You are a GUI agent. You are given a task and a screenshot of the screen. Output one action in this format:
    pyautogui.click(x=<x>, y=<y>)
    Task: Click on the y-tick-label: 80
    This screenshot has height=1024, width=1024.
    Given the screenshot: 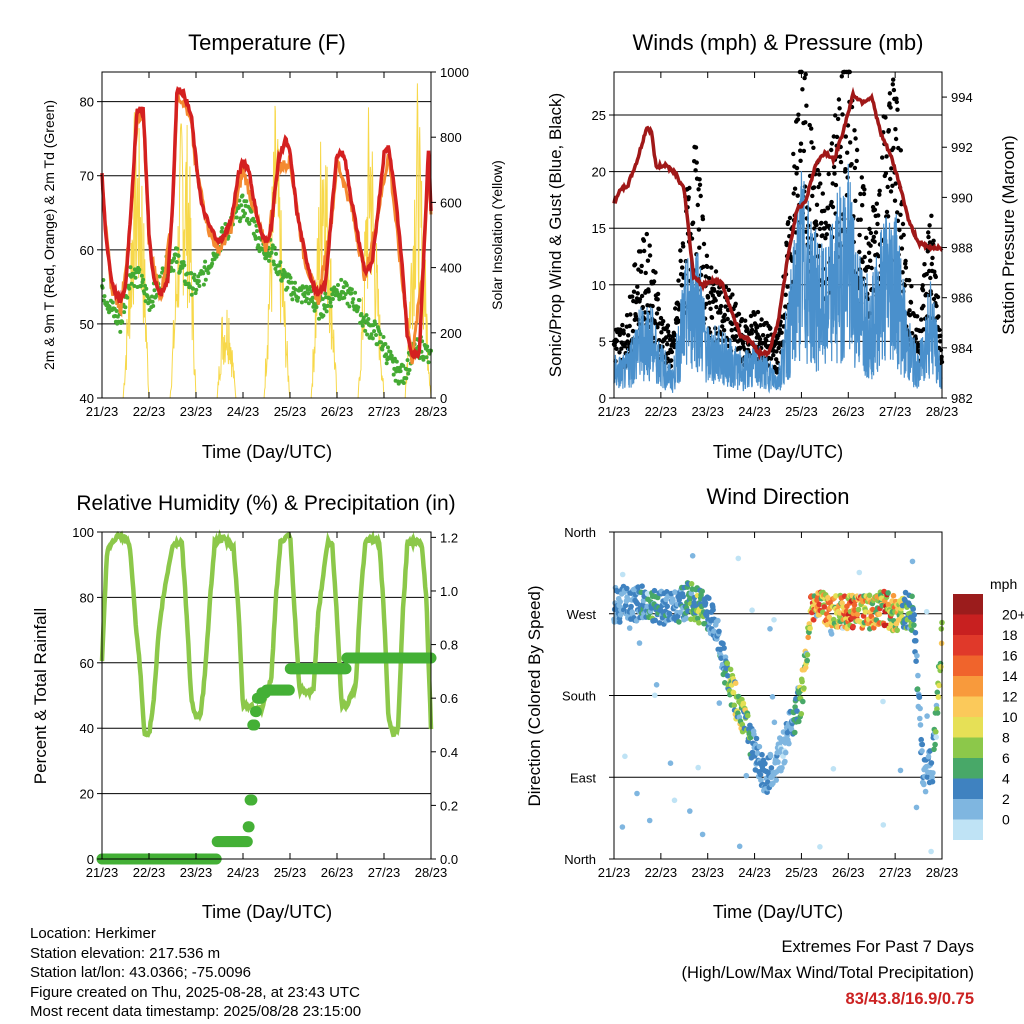 What is the action you would take?
    pyautogui.click(x=87, y=102)
    